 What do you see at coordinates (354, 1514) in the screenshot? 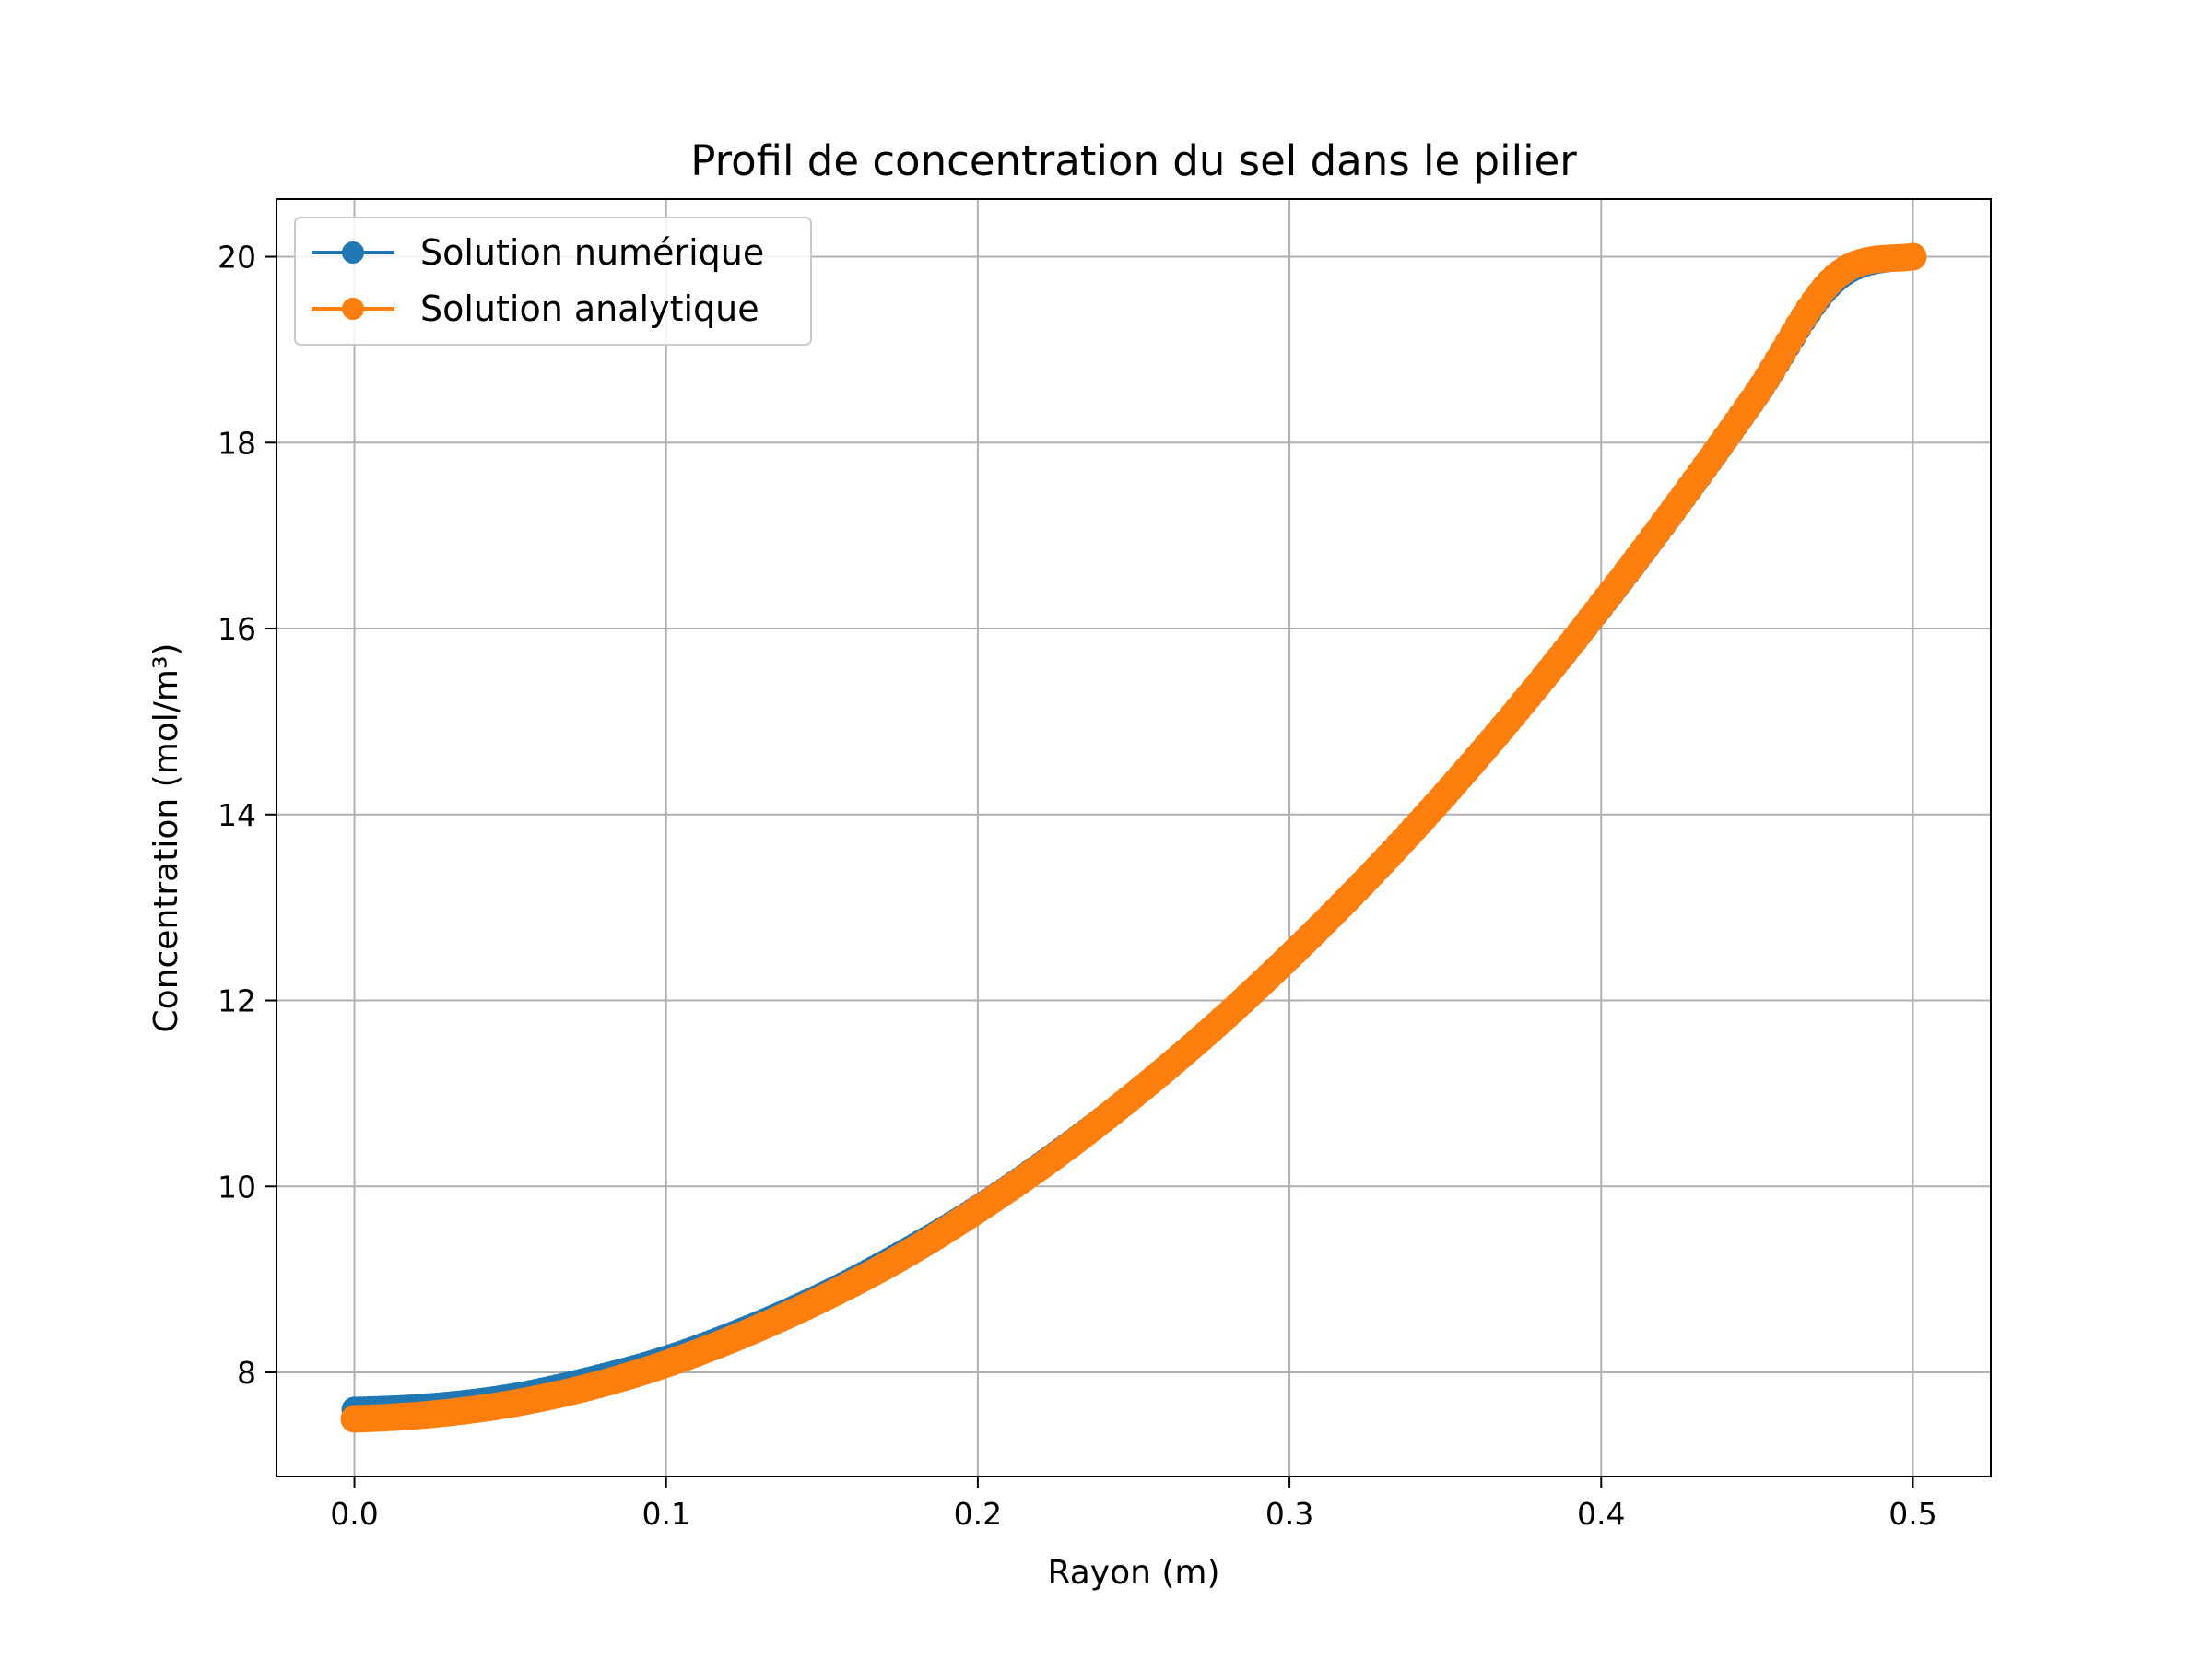
I see `x-tick-label: 0.0` at bounding box center [354, 1514].